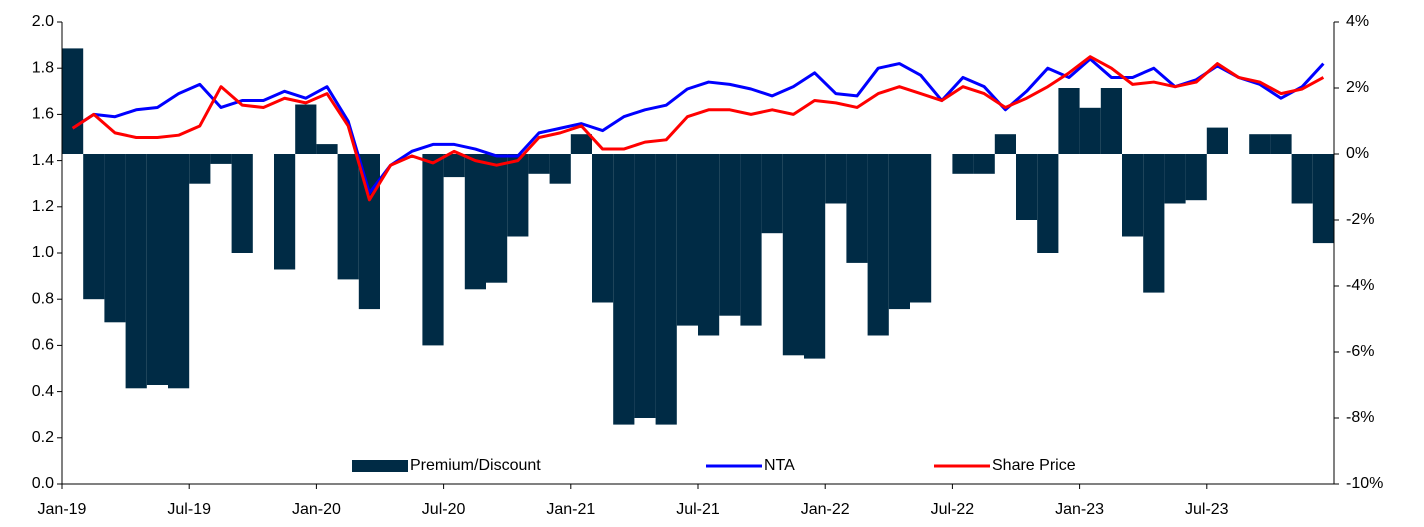 This screenshot has width=1424, height=527. Describe the element at coordinates (43, 391) in the screenshot. I see `y-tick-label: 0.4` at that location.